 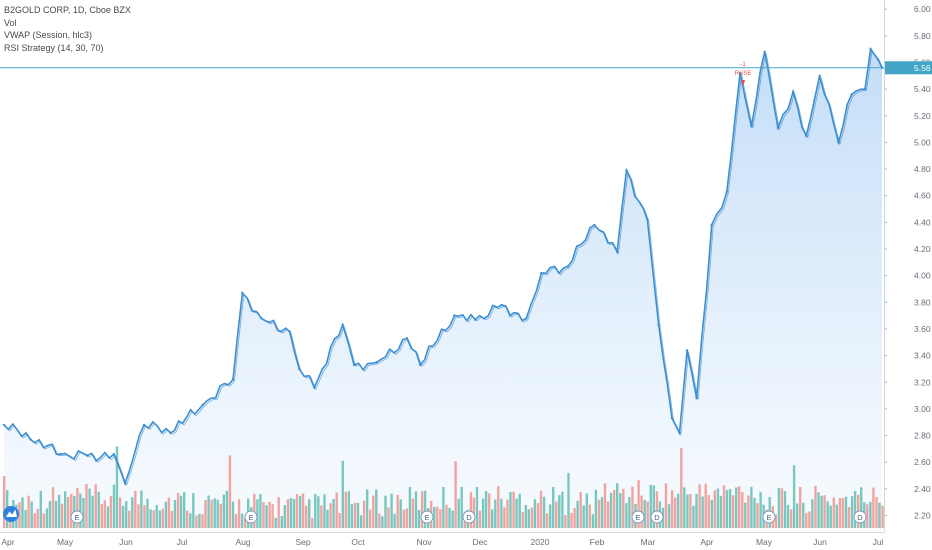 What do you see at coordinates (10, 22) in the screenshot?
I see `legend-vol: Vol` at bounding box center [10, 22].